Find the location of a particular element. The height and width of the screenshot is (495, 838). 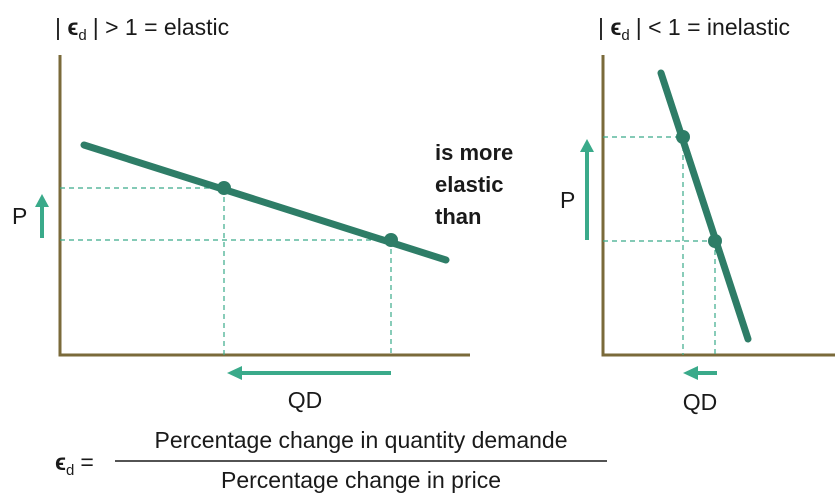

left-title: | ϵd | > 1 = elastic is located at coordinates (142, 29).